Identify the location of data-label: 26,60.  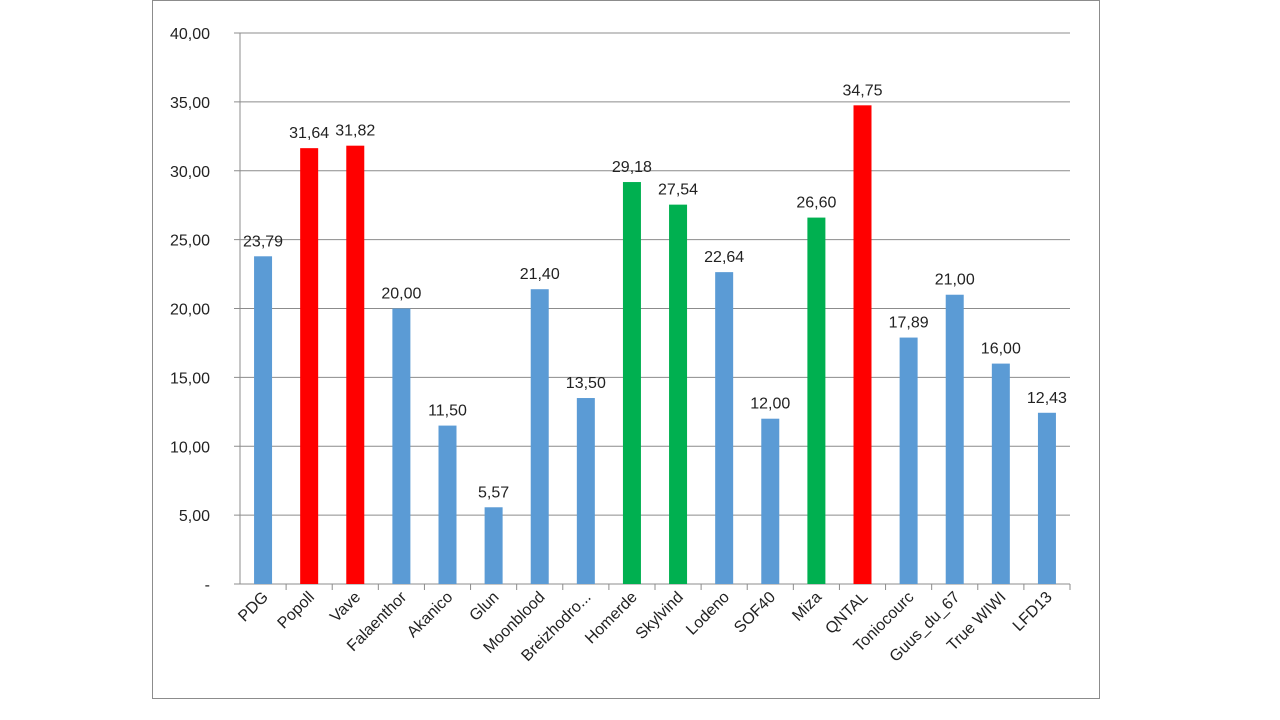
(816, 203).